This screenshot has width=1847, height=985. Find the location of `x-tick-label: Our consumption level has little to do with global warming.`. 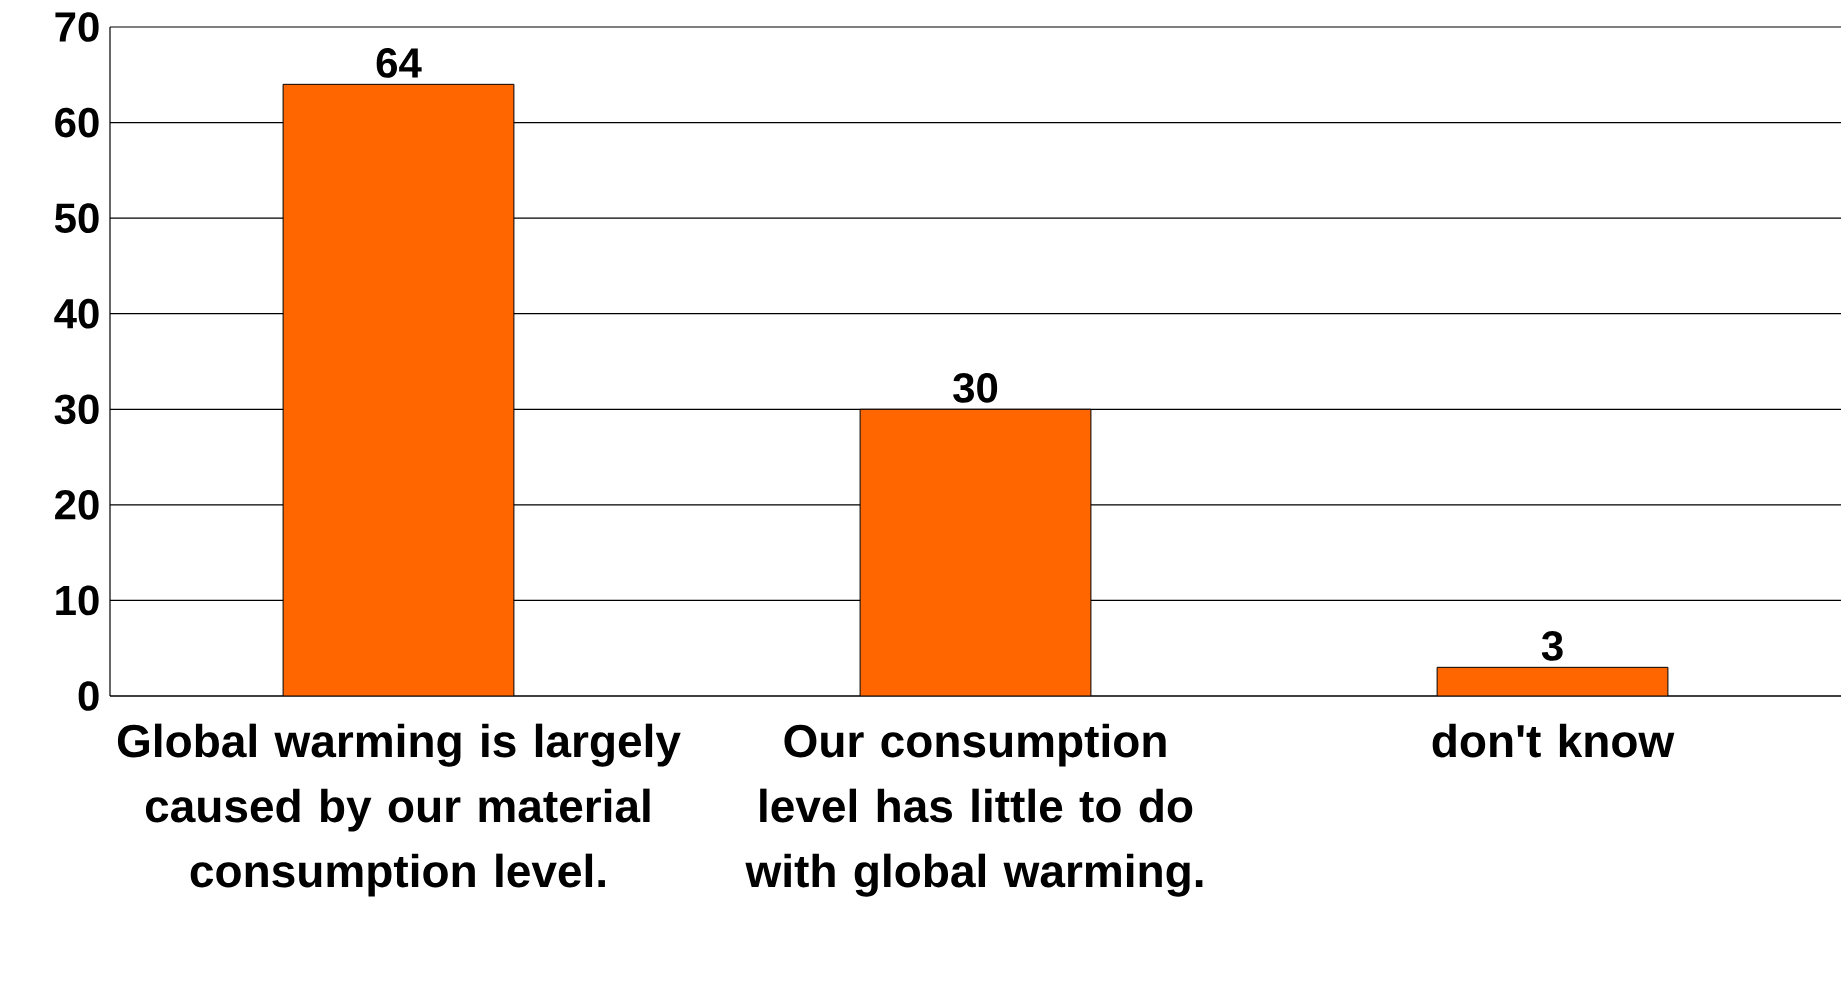

x-tick-label: Our consumption level has little to do with global warming. is located at coordinates (974, 810).